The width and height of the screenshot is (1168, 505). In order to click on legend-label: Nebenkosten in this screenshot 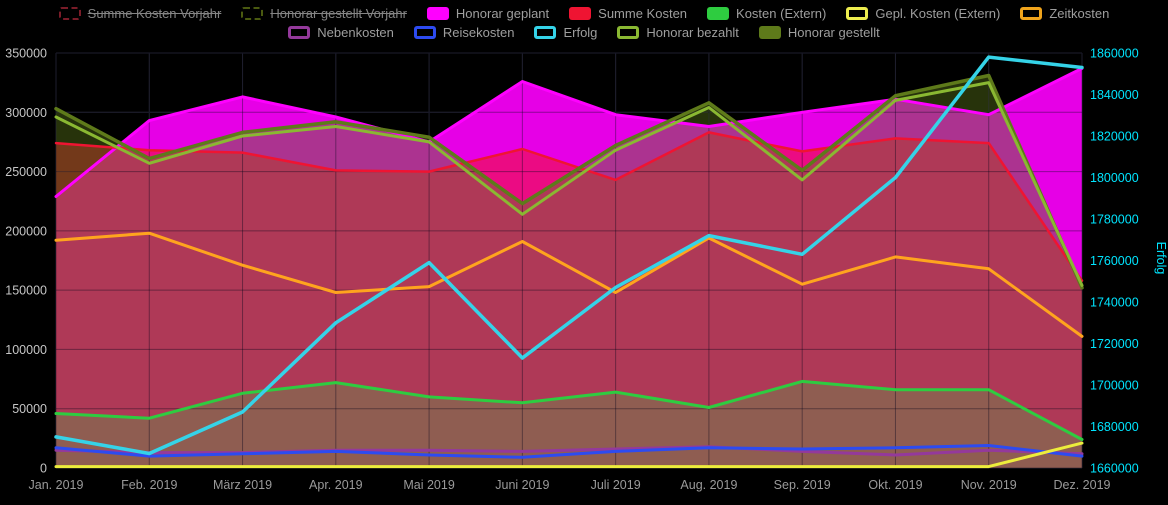, I will do `click(355, 32)`.